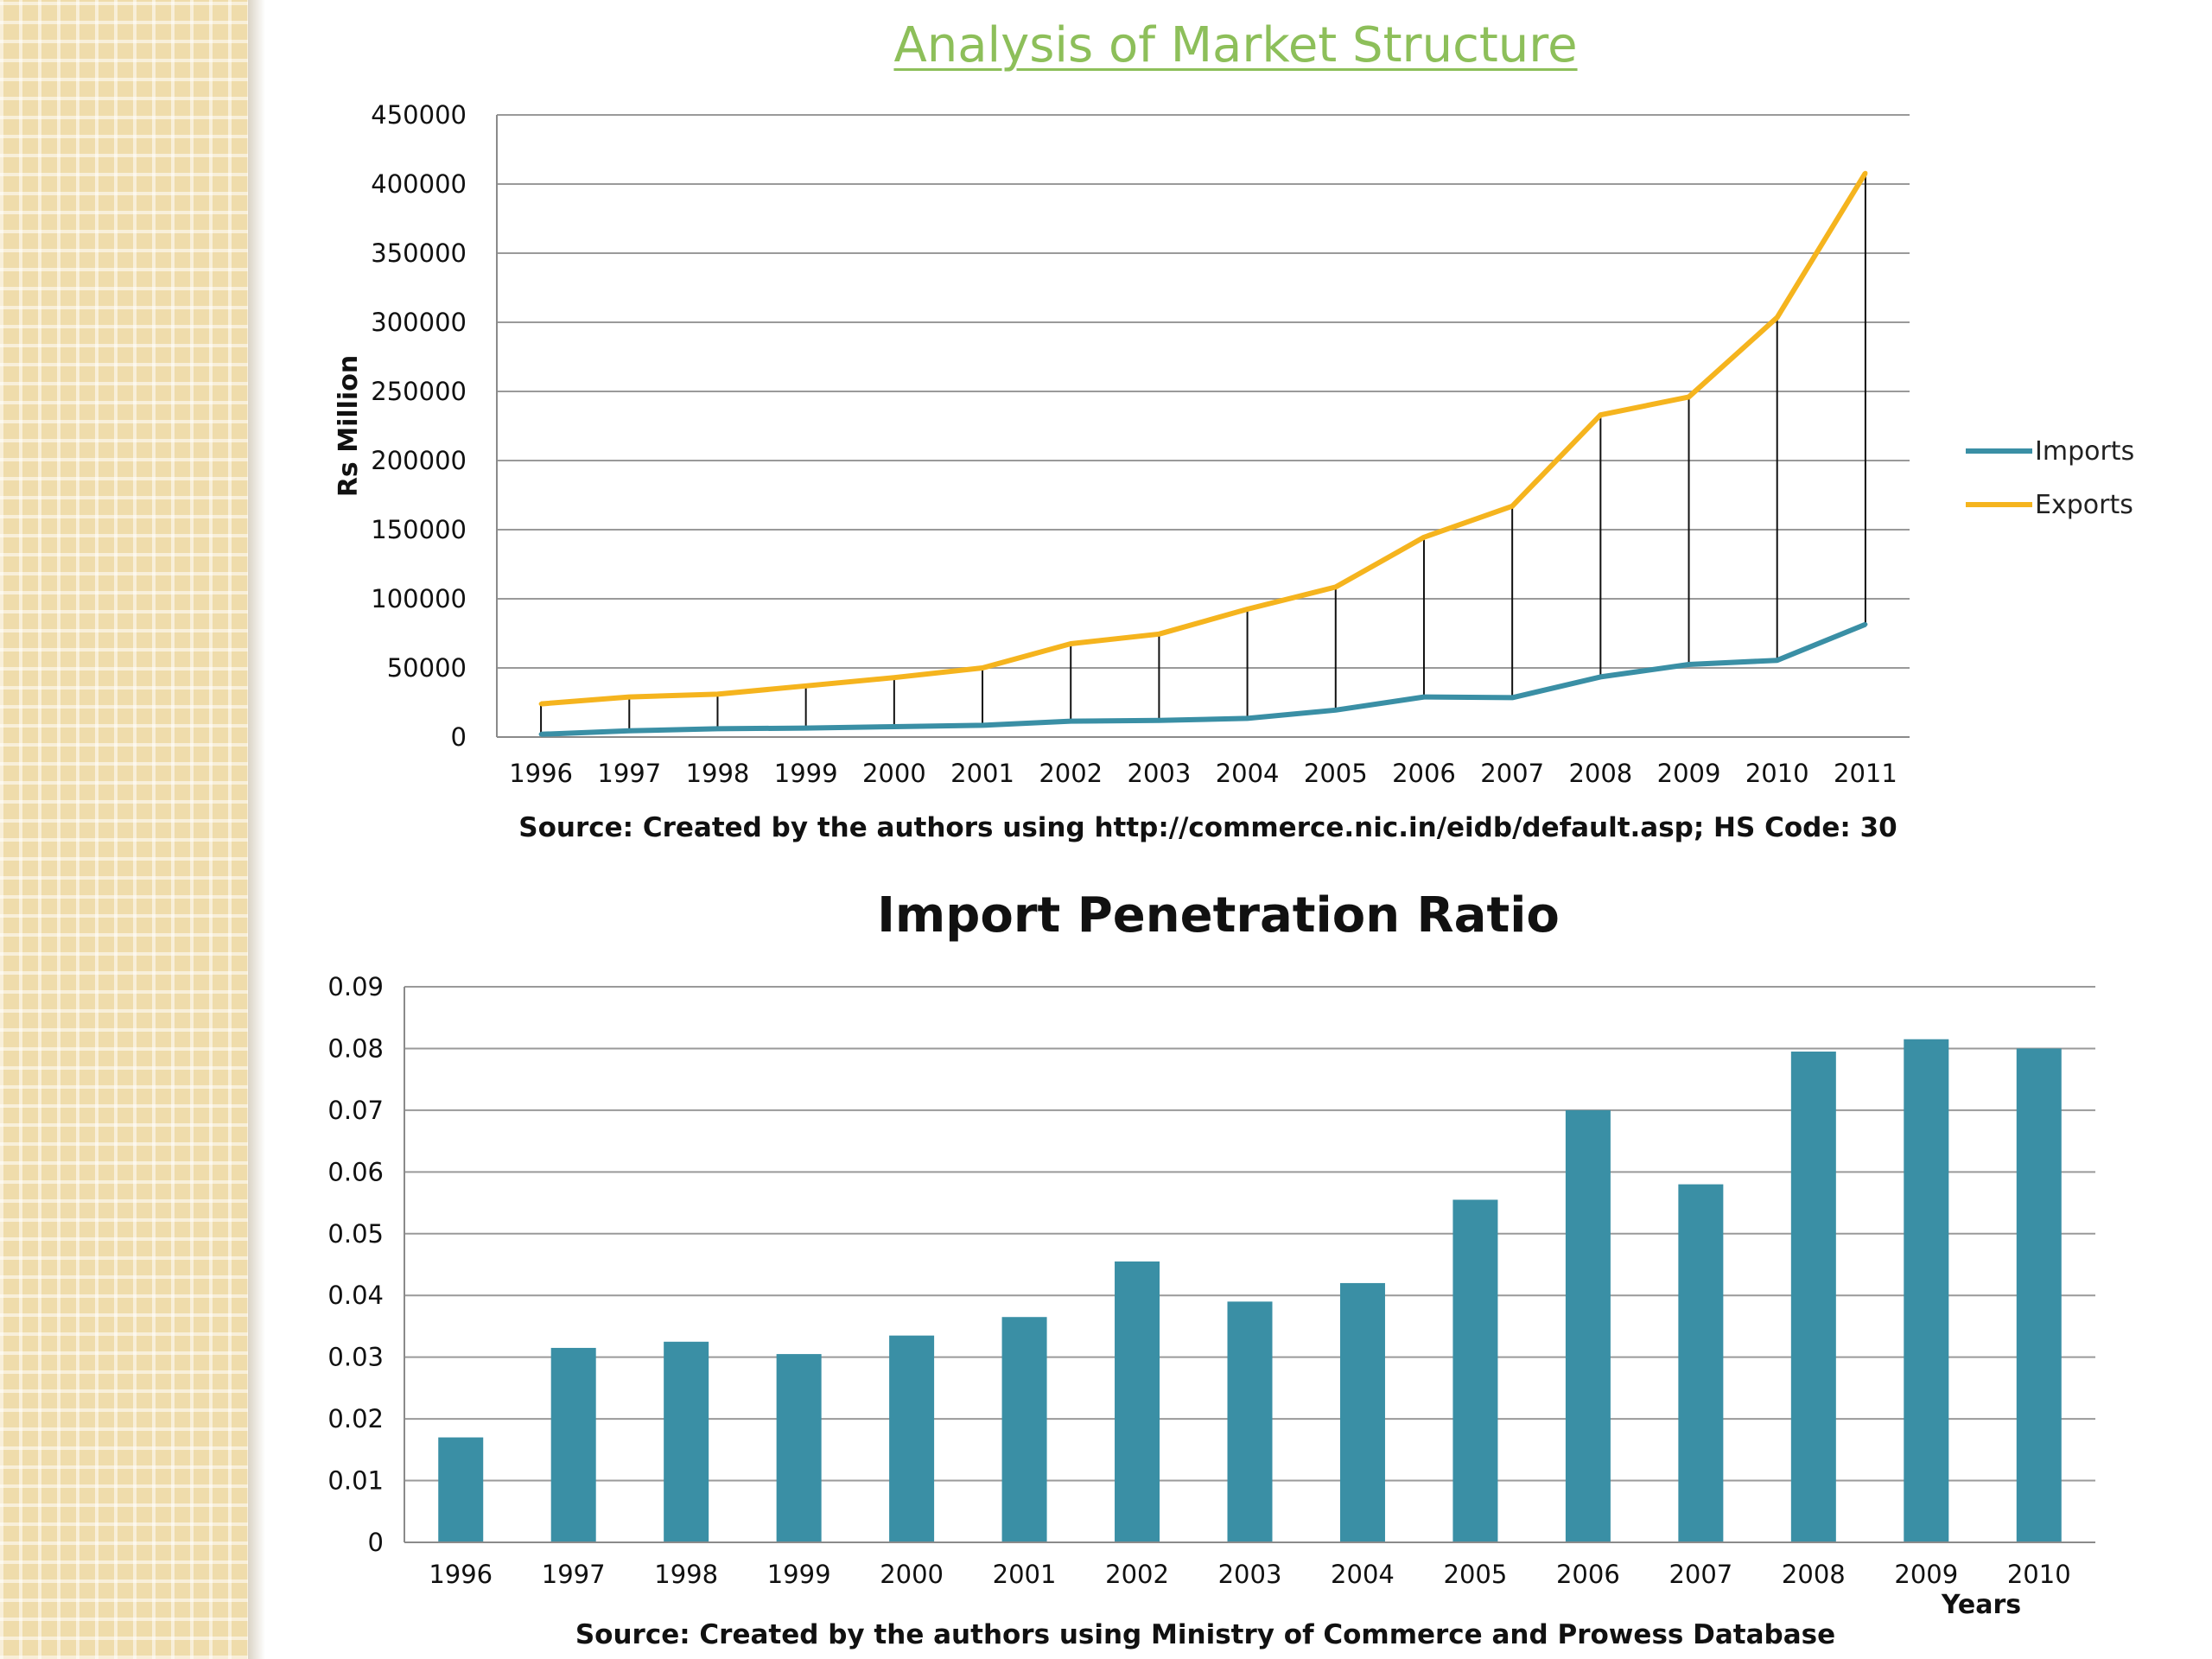 The width and height of the screenshot is (2212, 1659). Describe the element at coordinates (2084, 505) in the screenshot. I see `legend-label-exports: Exports` at that location.